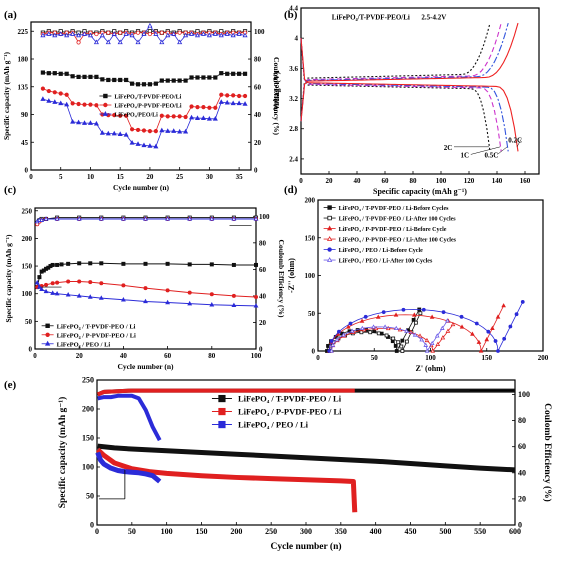  What do you see at coordinates (10, 190) in the screenshot?
I see `panel-label: (c)` at bounding box center [10, 190].